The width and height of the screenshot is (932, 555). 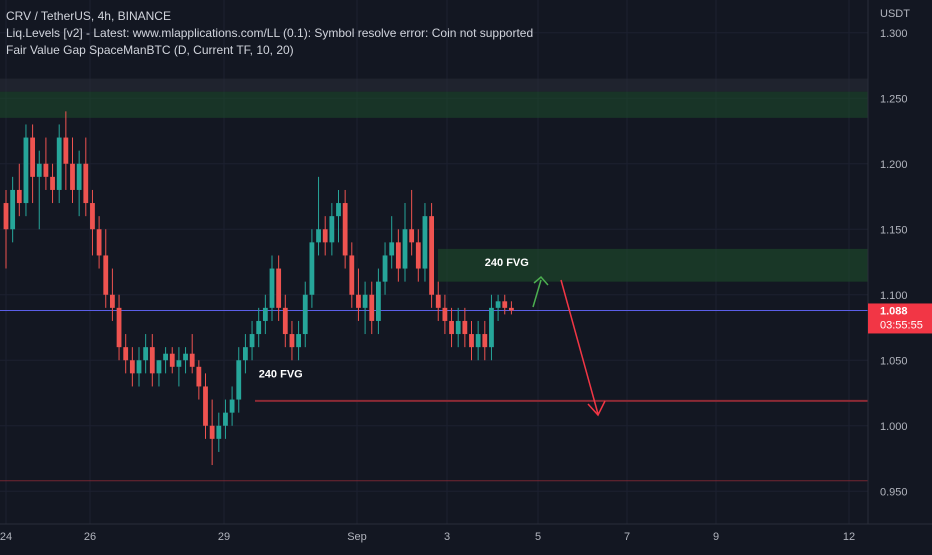 What do you see at coordinates (900, 318) in the screenshot?
I see `current-price-tag` at bounding box center [900, 318].